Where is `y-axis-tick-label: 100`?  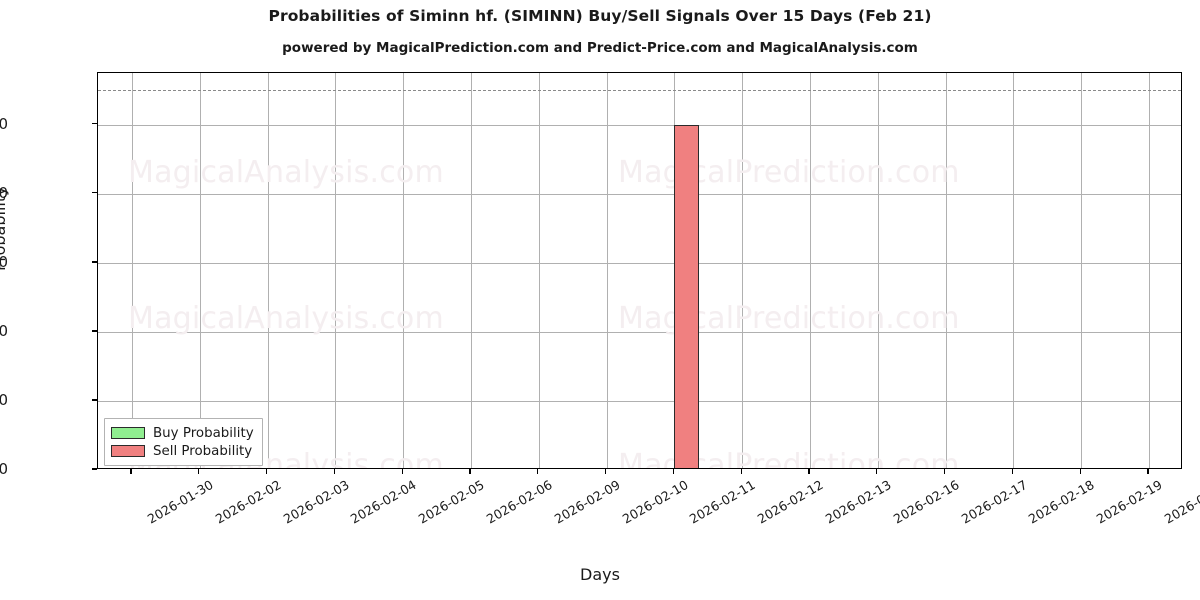 y-axis-tick-label: 100 is located at coordinates (4, 123).